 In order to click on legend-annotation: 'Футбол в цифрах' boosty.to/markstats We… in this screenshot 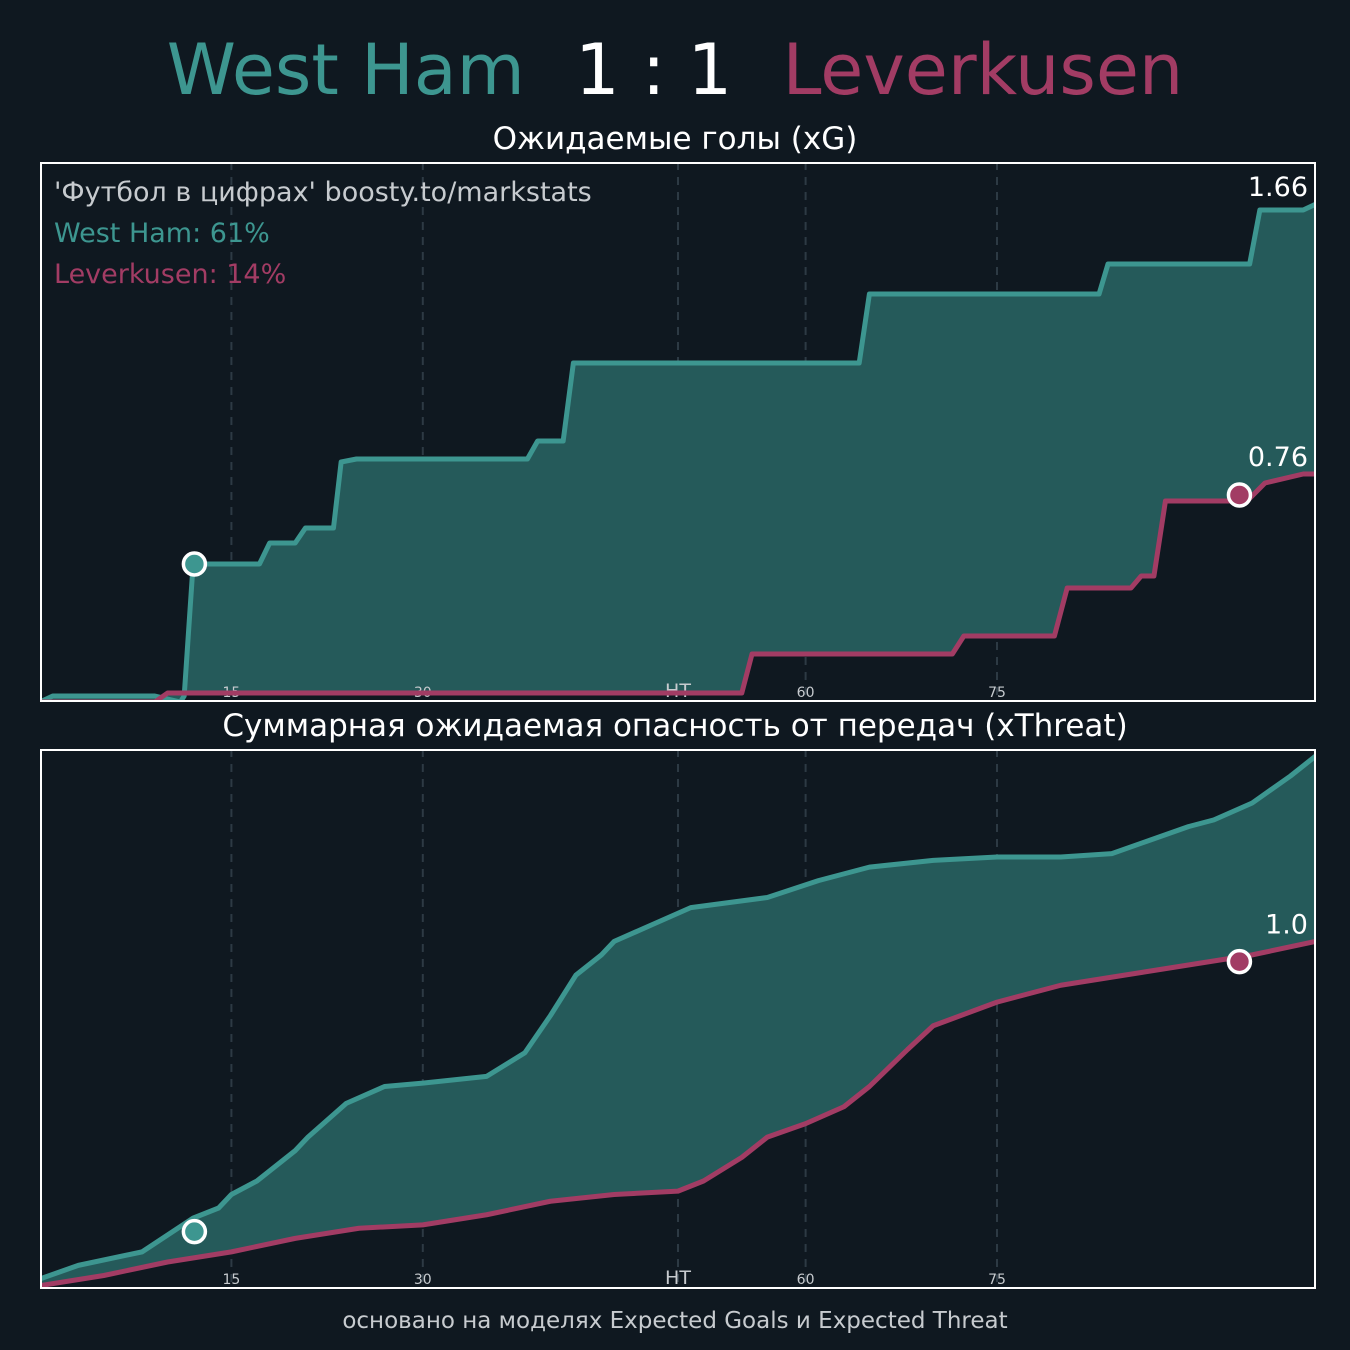, I will do `click(323, 233)`.